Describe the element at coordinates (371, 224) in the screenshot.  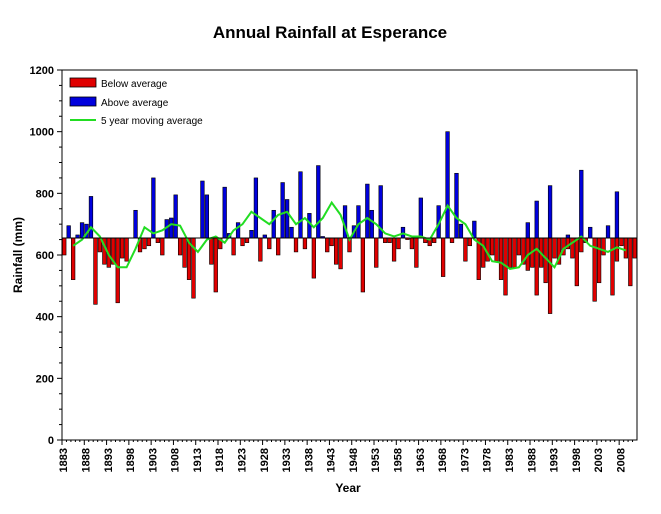
I see `above-average-bar-1952` at that location.